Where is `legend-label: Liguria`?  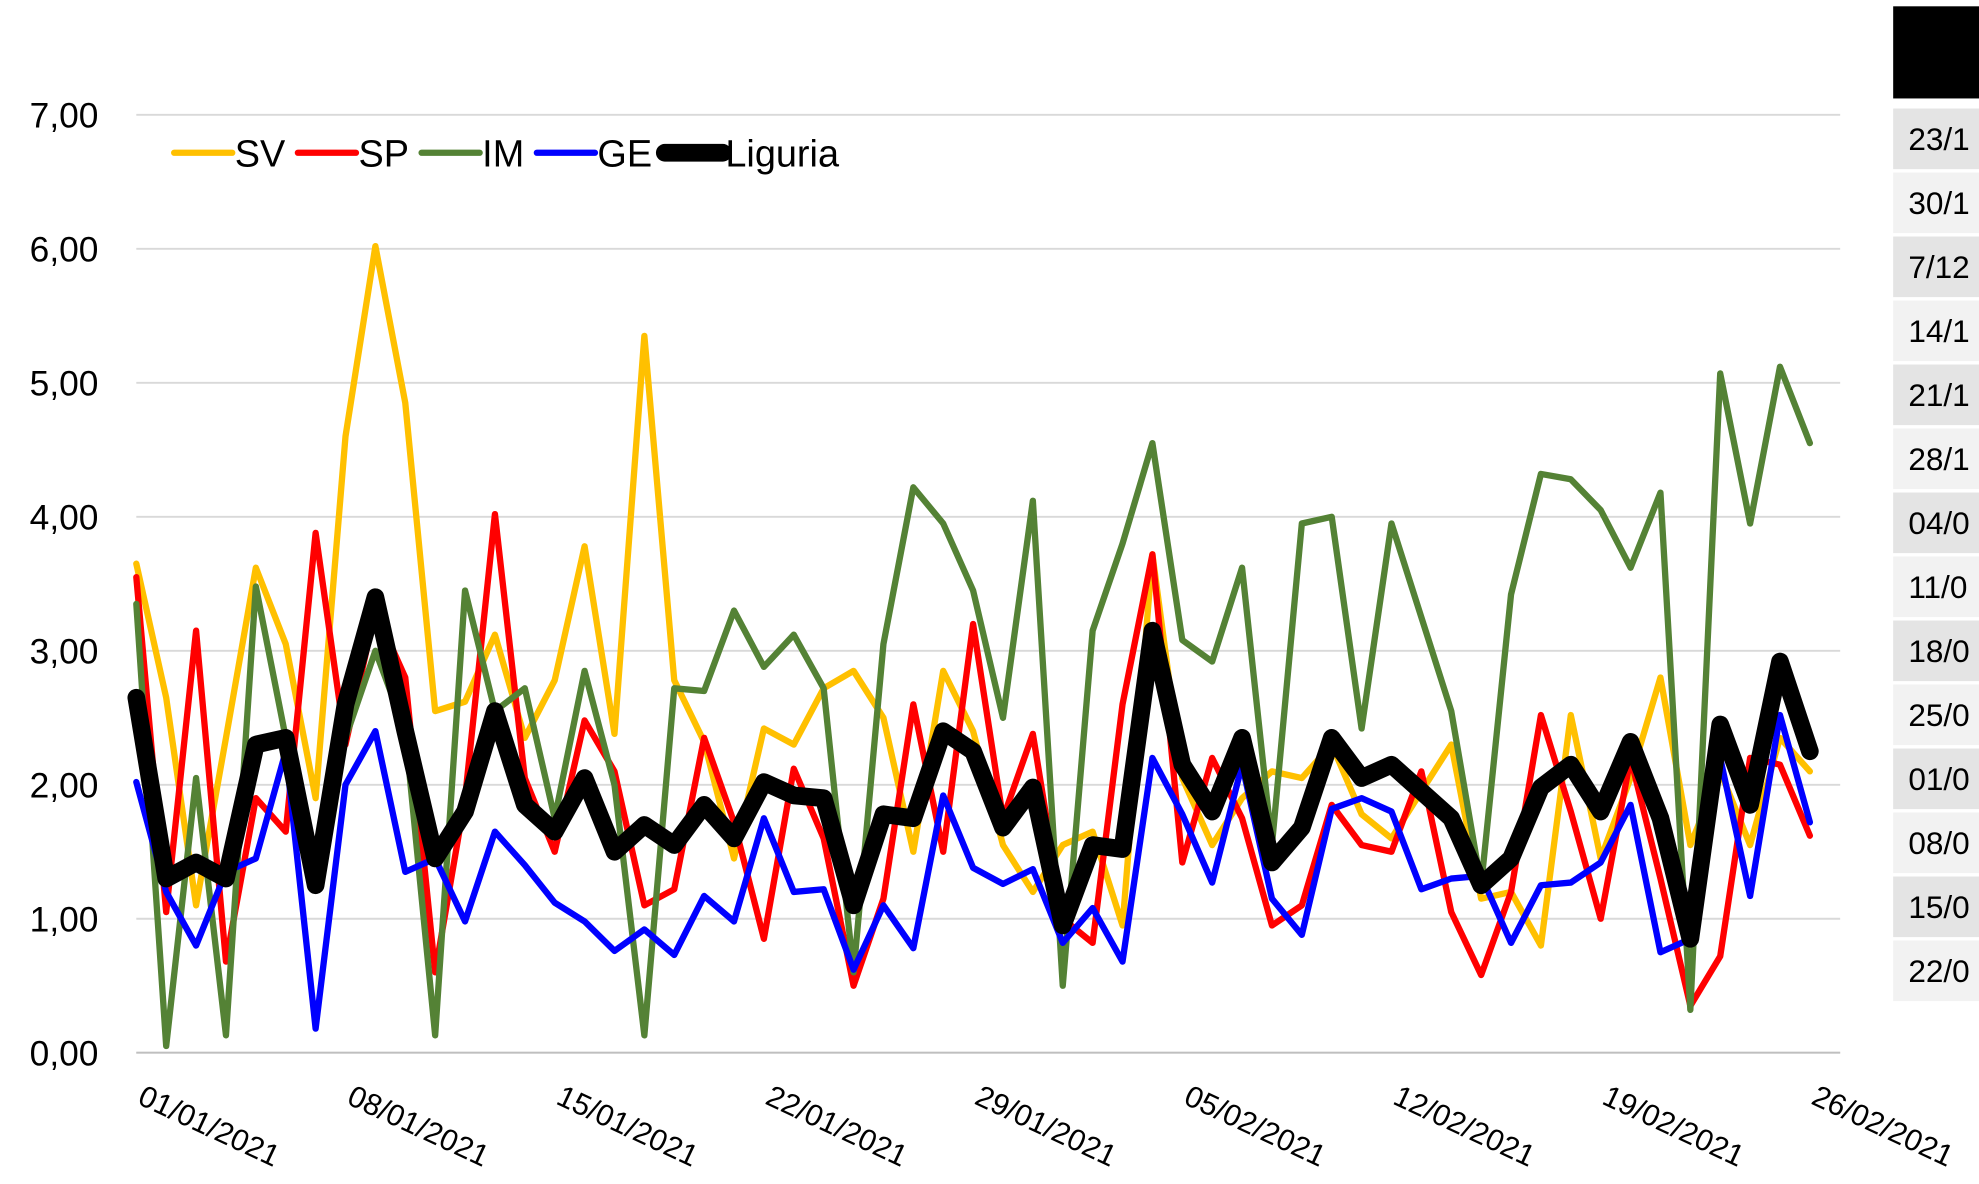 legend-label: Liguria is located at coordinates (782, 155).